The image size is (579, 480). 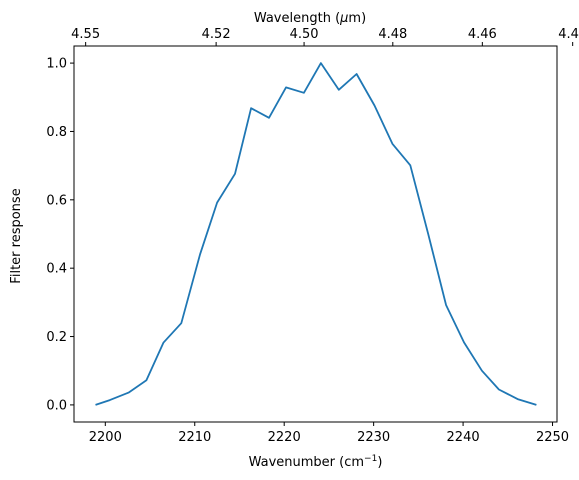 What do you see at coordinates (568, 34) in the screenshot?
I see `top-tick-label: 4.44` at bounding box center [568, 34].